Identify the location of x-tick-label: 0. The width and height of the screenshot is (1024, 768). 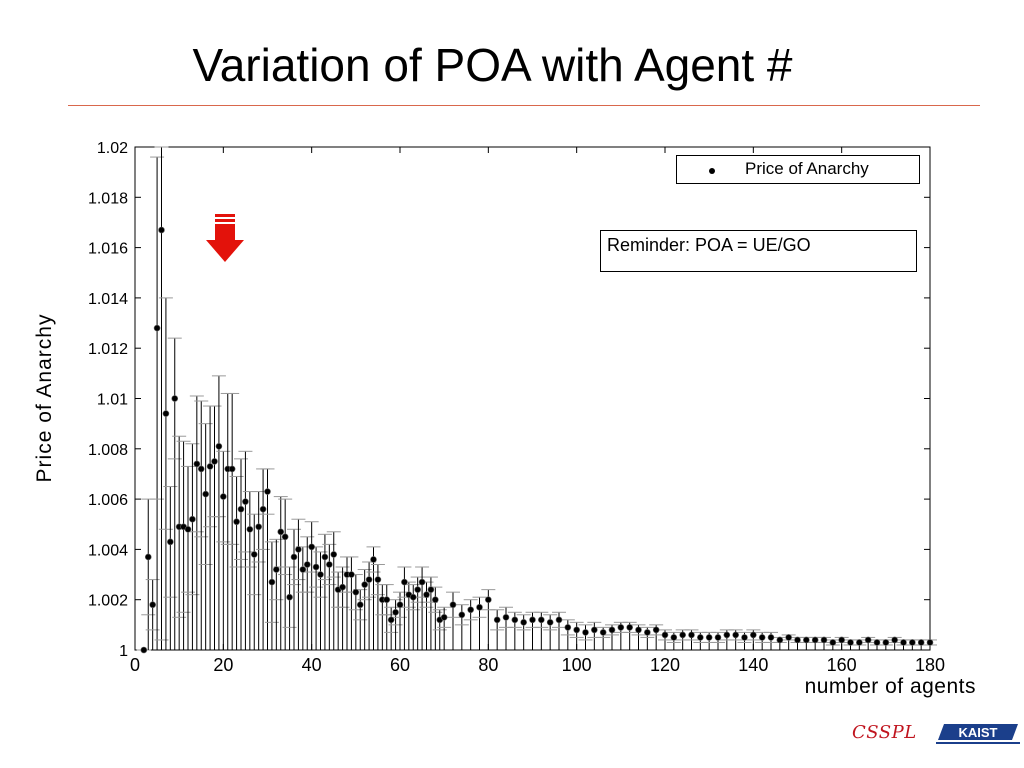
(135, 665).